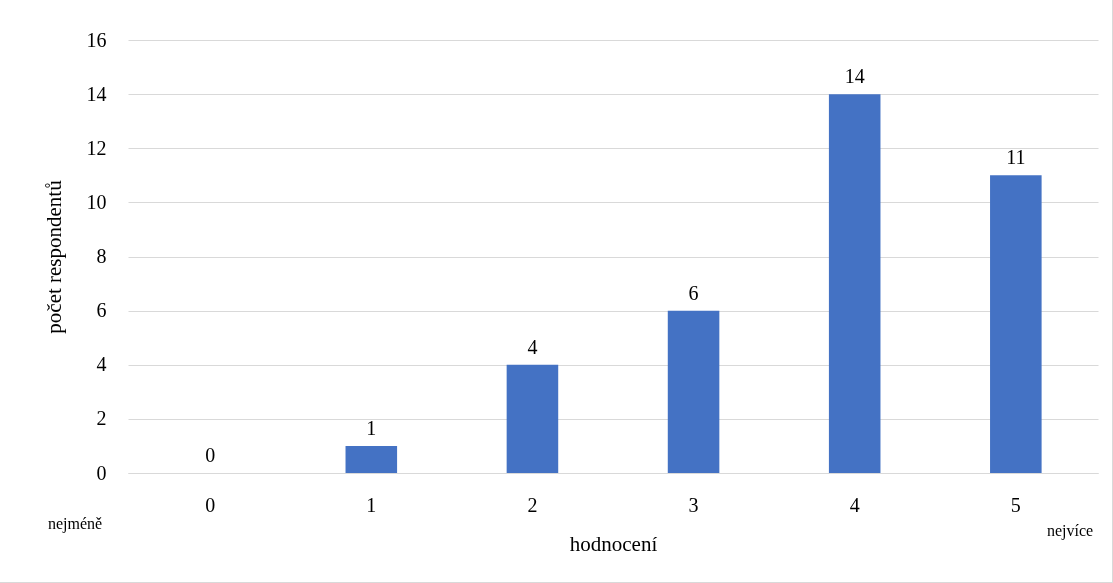  I want to click on text: nejvíce, so click(1070, 531).